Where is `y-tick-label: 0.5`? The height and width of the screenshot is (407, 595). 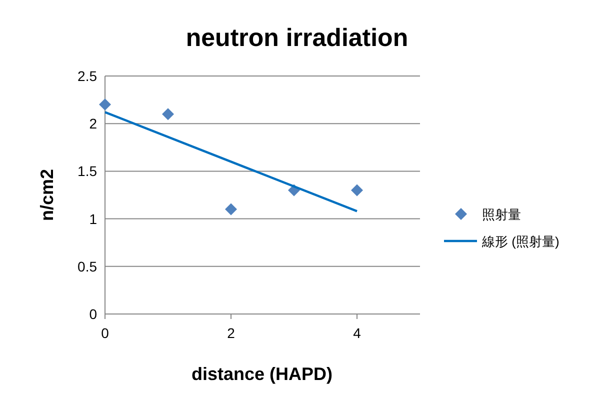 y-tick-label: 0.5 is located at coordinates (88, 266).